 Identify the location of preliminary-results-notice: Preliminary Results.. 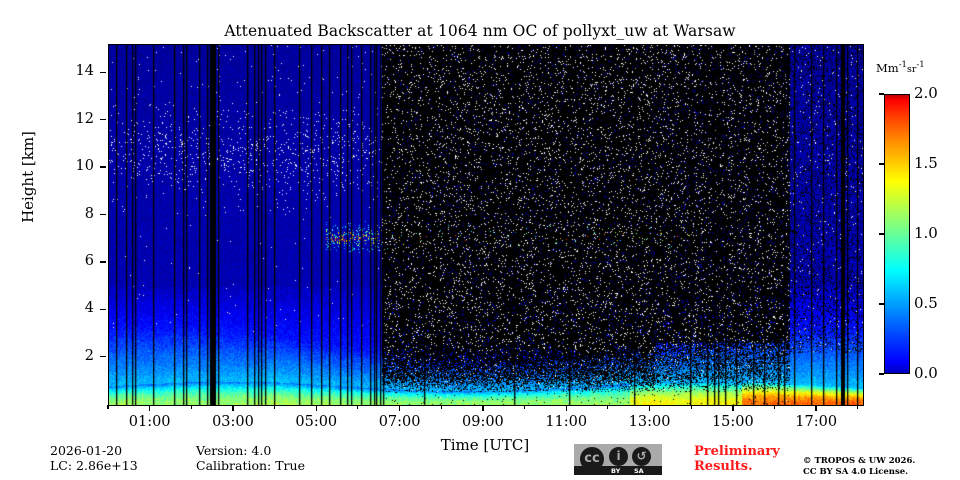
(737, 459).